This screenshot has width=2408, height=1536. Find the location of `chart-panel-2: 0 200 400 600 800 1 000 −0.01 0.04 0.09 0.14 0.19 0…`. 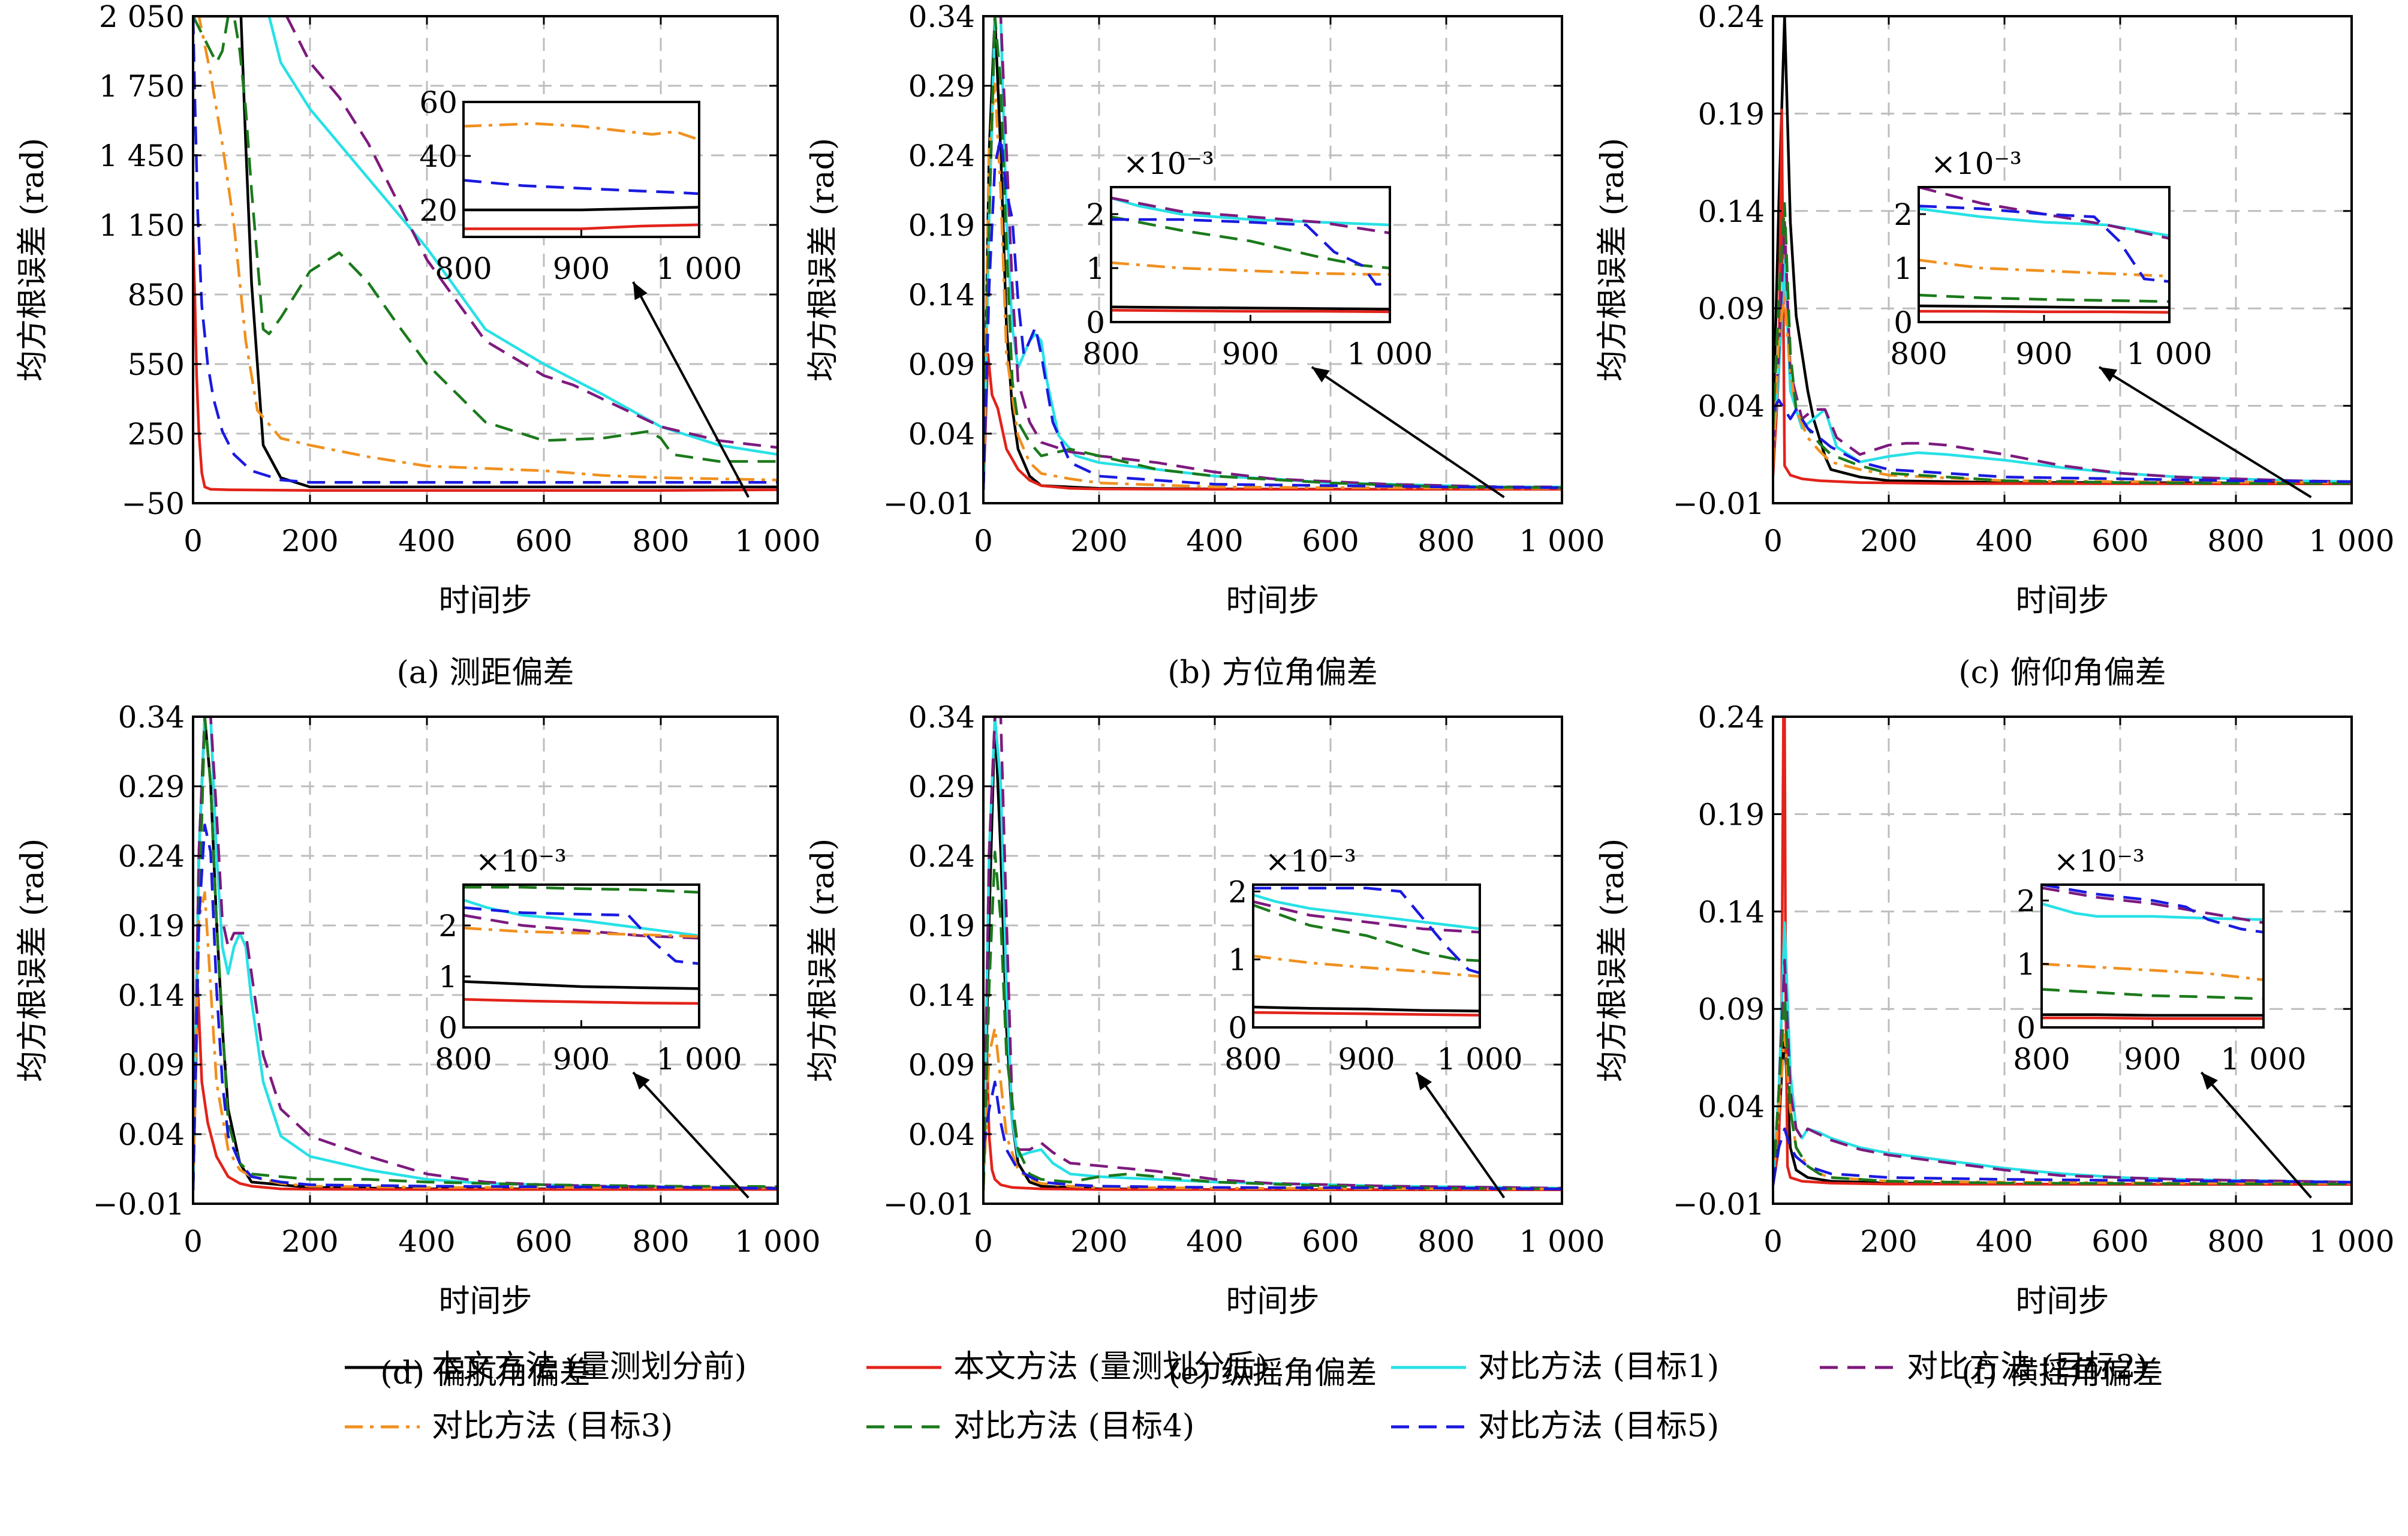

chart-panel-2: 0 200 400 600 800 1 000 −0.01 0.04 0.09 0.14 0.19 0… is located at coordinates (1205, 345).